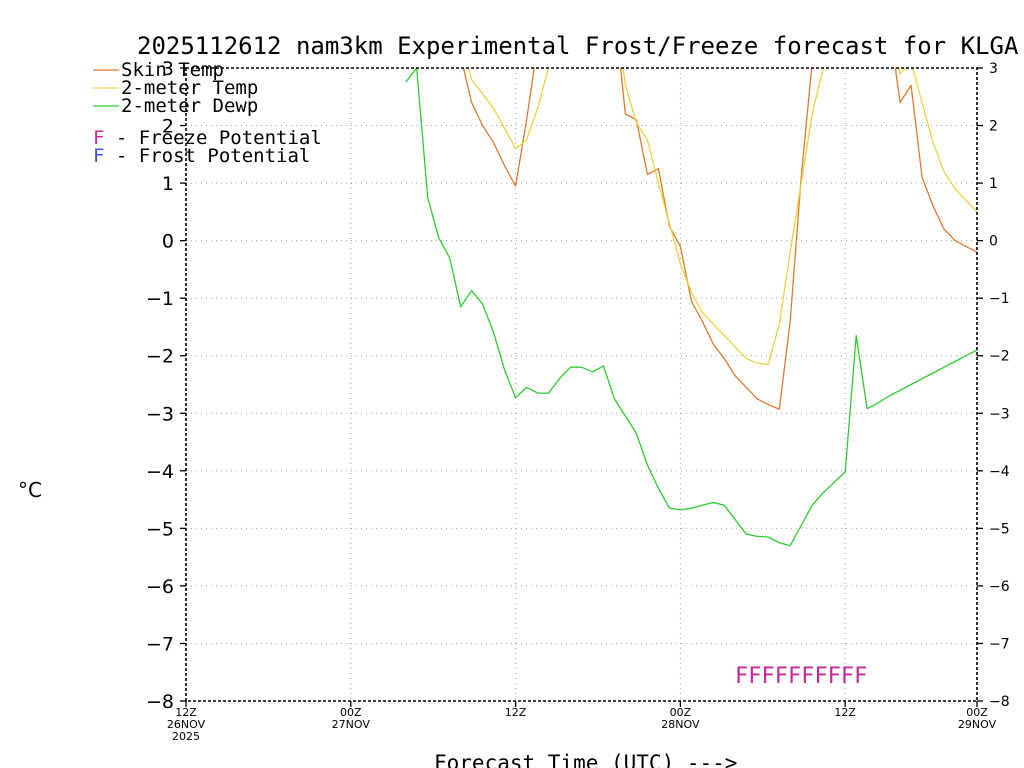 Image resolution: width=1024 pixels, height=768 pixels. I want to click on freeze-potential-flags: FFFFFFFFFF, so click(801, 676).